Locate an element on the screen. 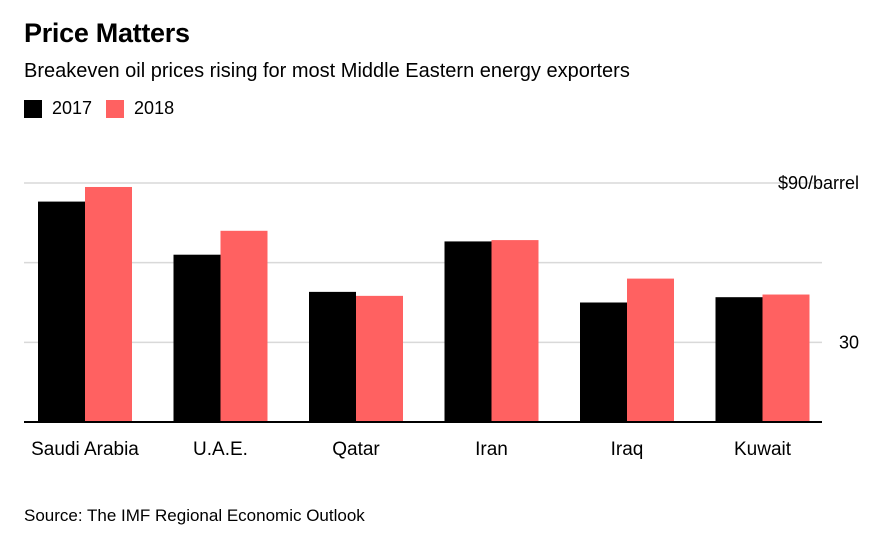 Image resolution: width=881 pixels, height=541 pixels. x-tick-label-u-a-e-: U.A.E. is located at coordinates (220, 449).